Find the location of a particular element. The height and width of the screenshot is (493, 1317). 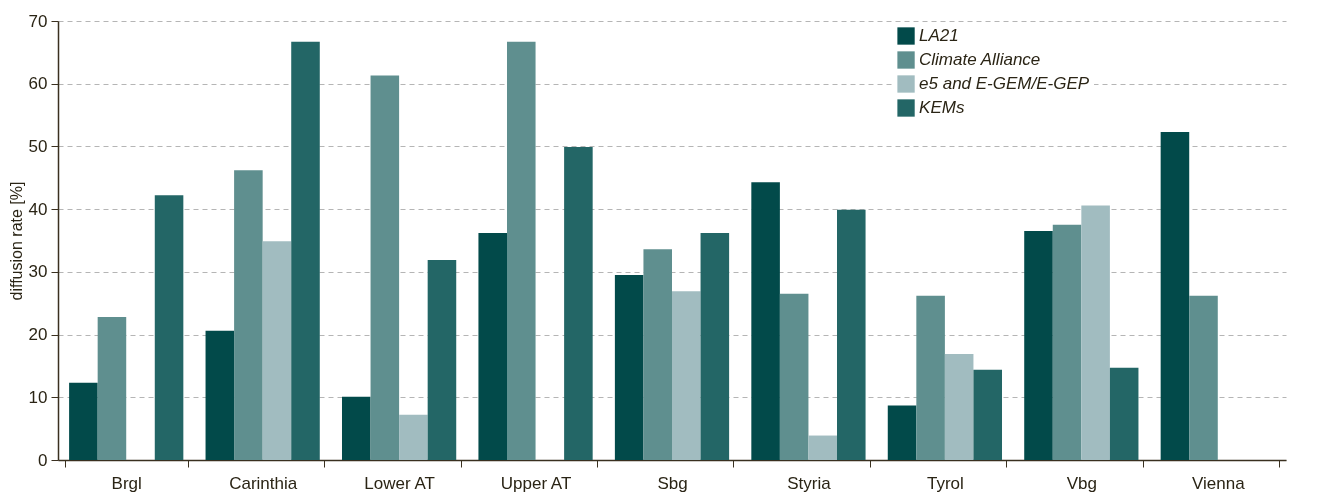

legend-label: Climate Alliance is located at coordinates (980, 59).